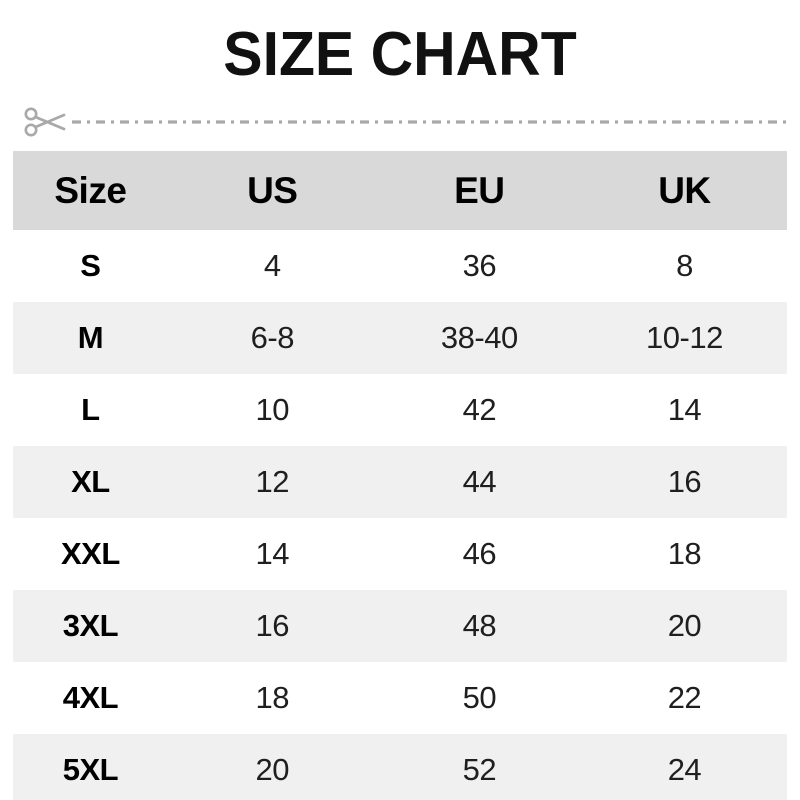 This screenshot has height=800, width=800. Describe the element at coordinates (90, 265) in the screenshot. I see `cell-size: S` at that location.